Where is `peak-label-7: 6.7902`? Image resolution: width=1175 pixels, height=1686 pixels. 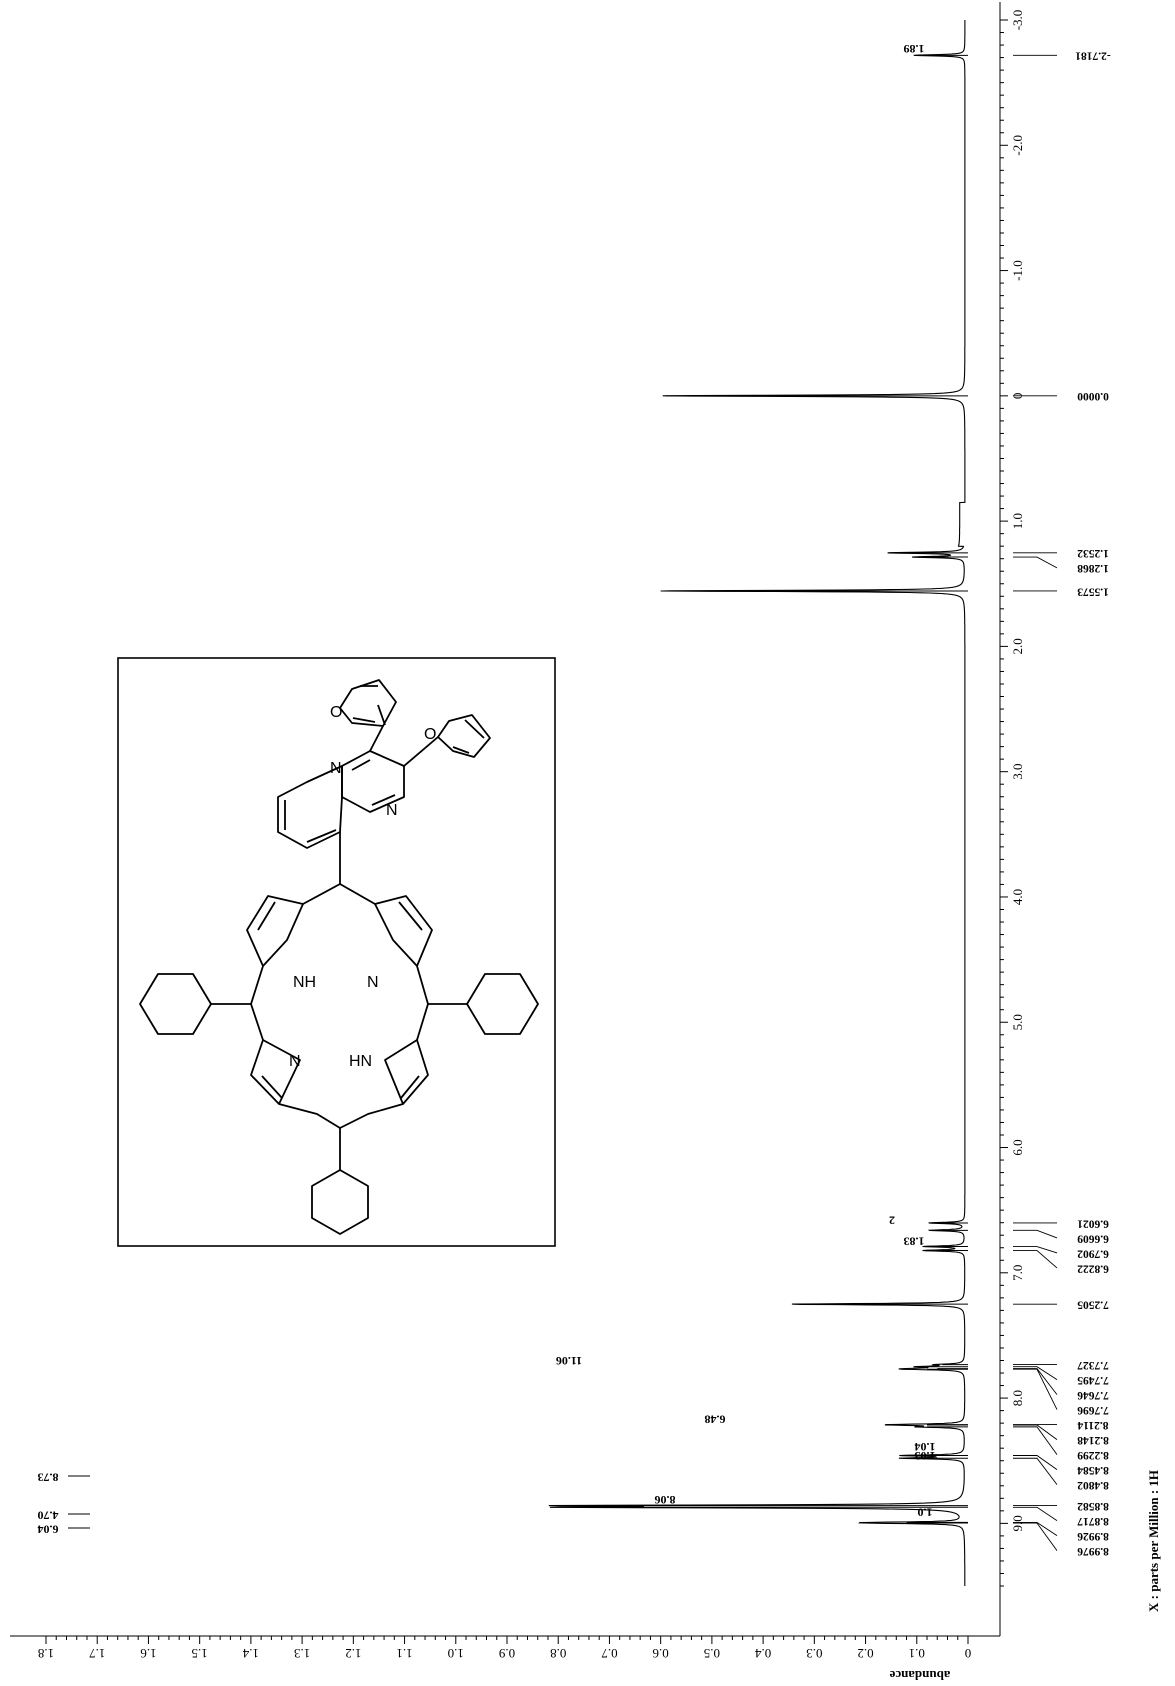
peak-label-7: 6.7902 is located at coordinates (1093, 1253).